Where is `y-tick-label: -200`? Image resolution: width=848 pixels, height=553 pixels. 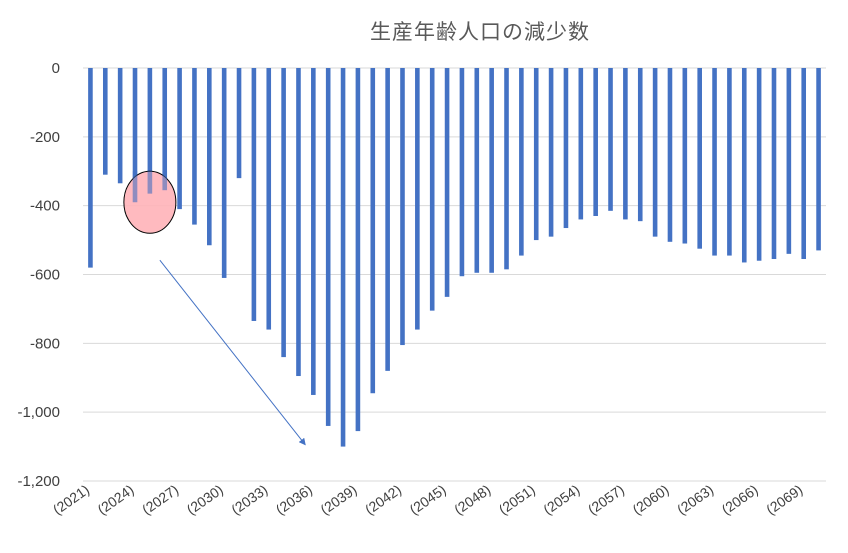 y-tick-label: -200 is located at coordinates (45, 137).